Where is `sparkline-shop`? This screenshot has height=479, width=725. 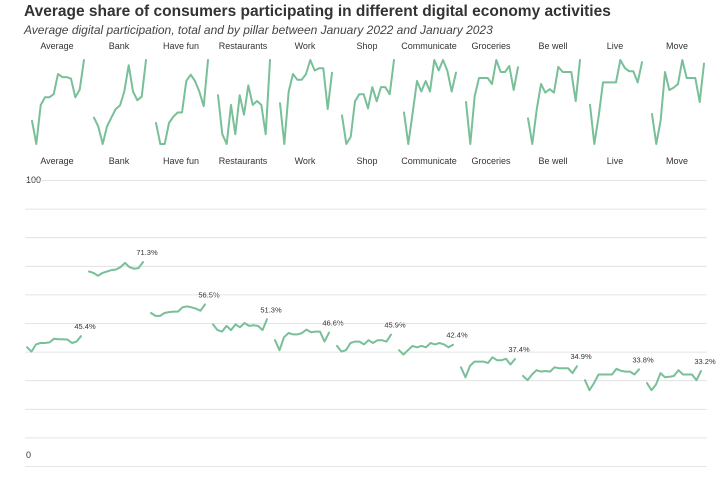
sparkline-shop is located at coordinates (368, 102).